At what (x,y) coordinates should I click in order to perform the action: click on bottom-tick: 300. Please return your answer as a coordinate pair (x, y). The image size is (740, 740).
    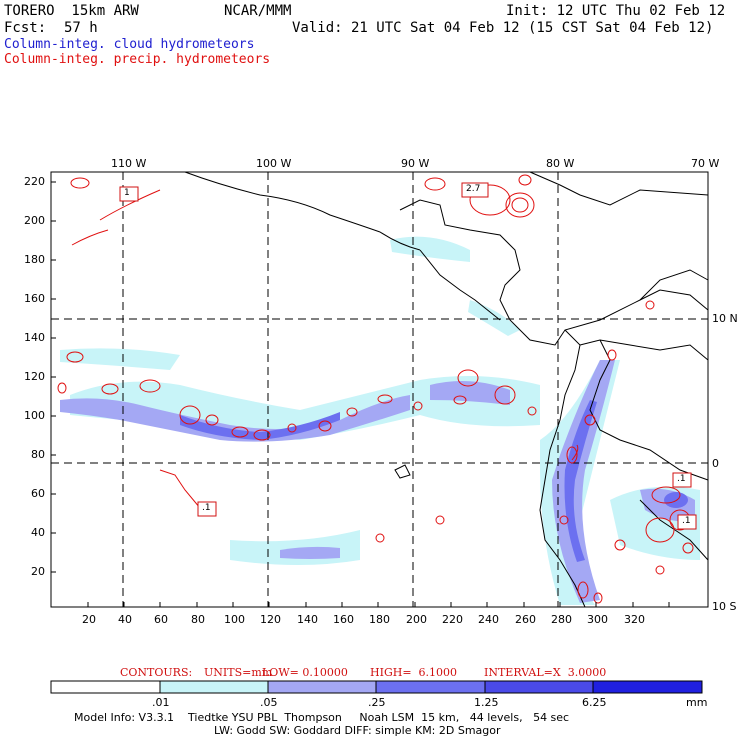
    Looking at the image, I should click on (597, 619).